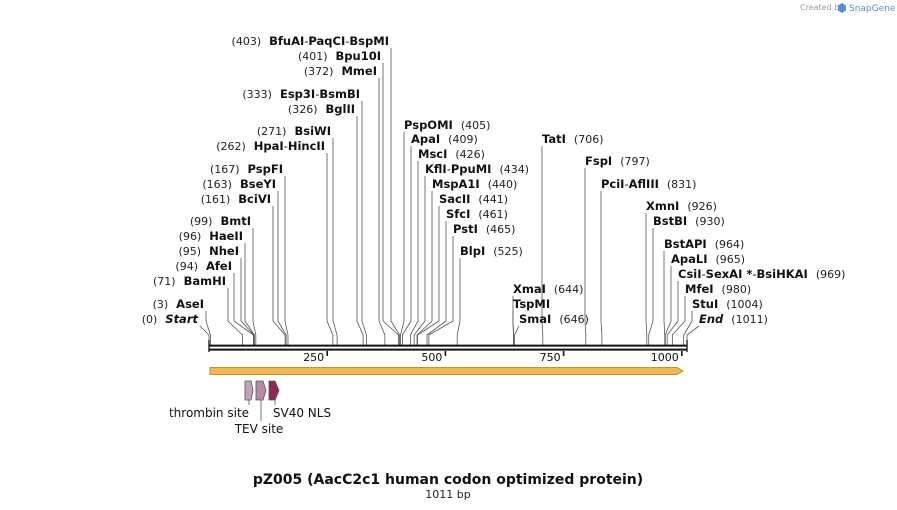  I want to click on enzyme-name: HpaI, so click(269, 146).